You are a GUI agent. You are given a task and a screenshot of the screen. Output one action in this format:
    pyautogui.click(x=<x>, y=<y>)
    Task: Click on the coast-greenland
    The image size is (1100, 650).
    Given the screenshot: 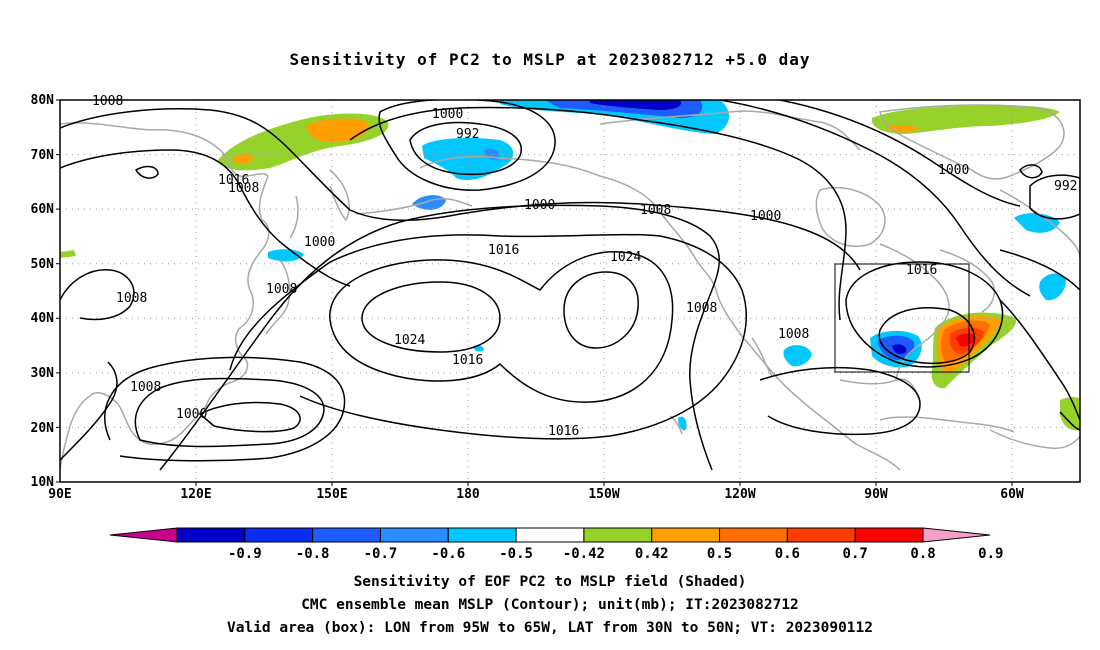 What is the action you would take?
    pyautogui.click(x=972, y=142)
    